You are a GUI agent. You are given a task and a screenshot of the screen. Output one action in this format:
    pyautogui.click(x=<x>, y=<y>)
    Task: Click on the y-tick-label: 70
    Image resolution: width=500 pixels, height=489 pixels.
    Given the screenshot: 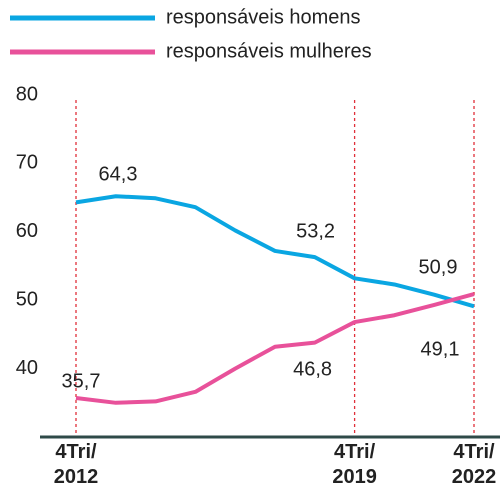 What is the action you would take?
    pyautogui.click(x=27, y=163)
    